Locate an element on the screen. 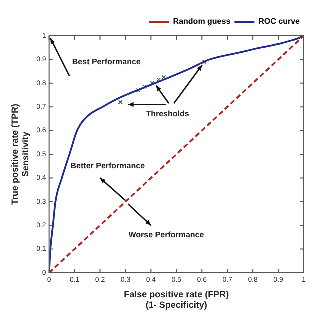 The image size is (318, 321). annotation: Thresholds is located at coordinates (168, 113).